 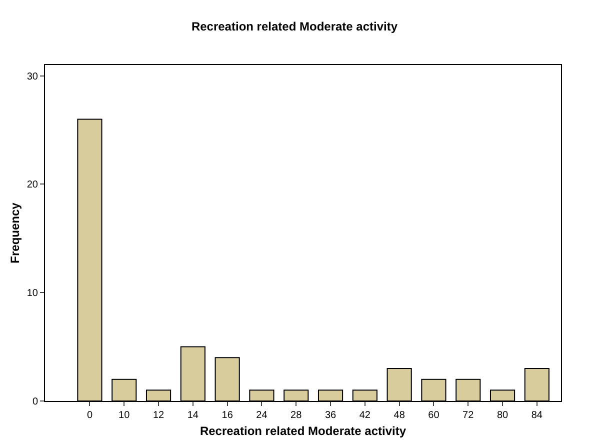 I want to click on x-tick-label: 14, so click(x=193, y=415).